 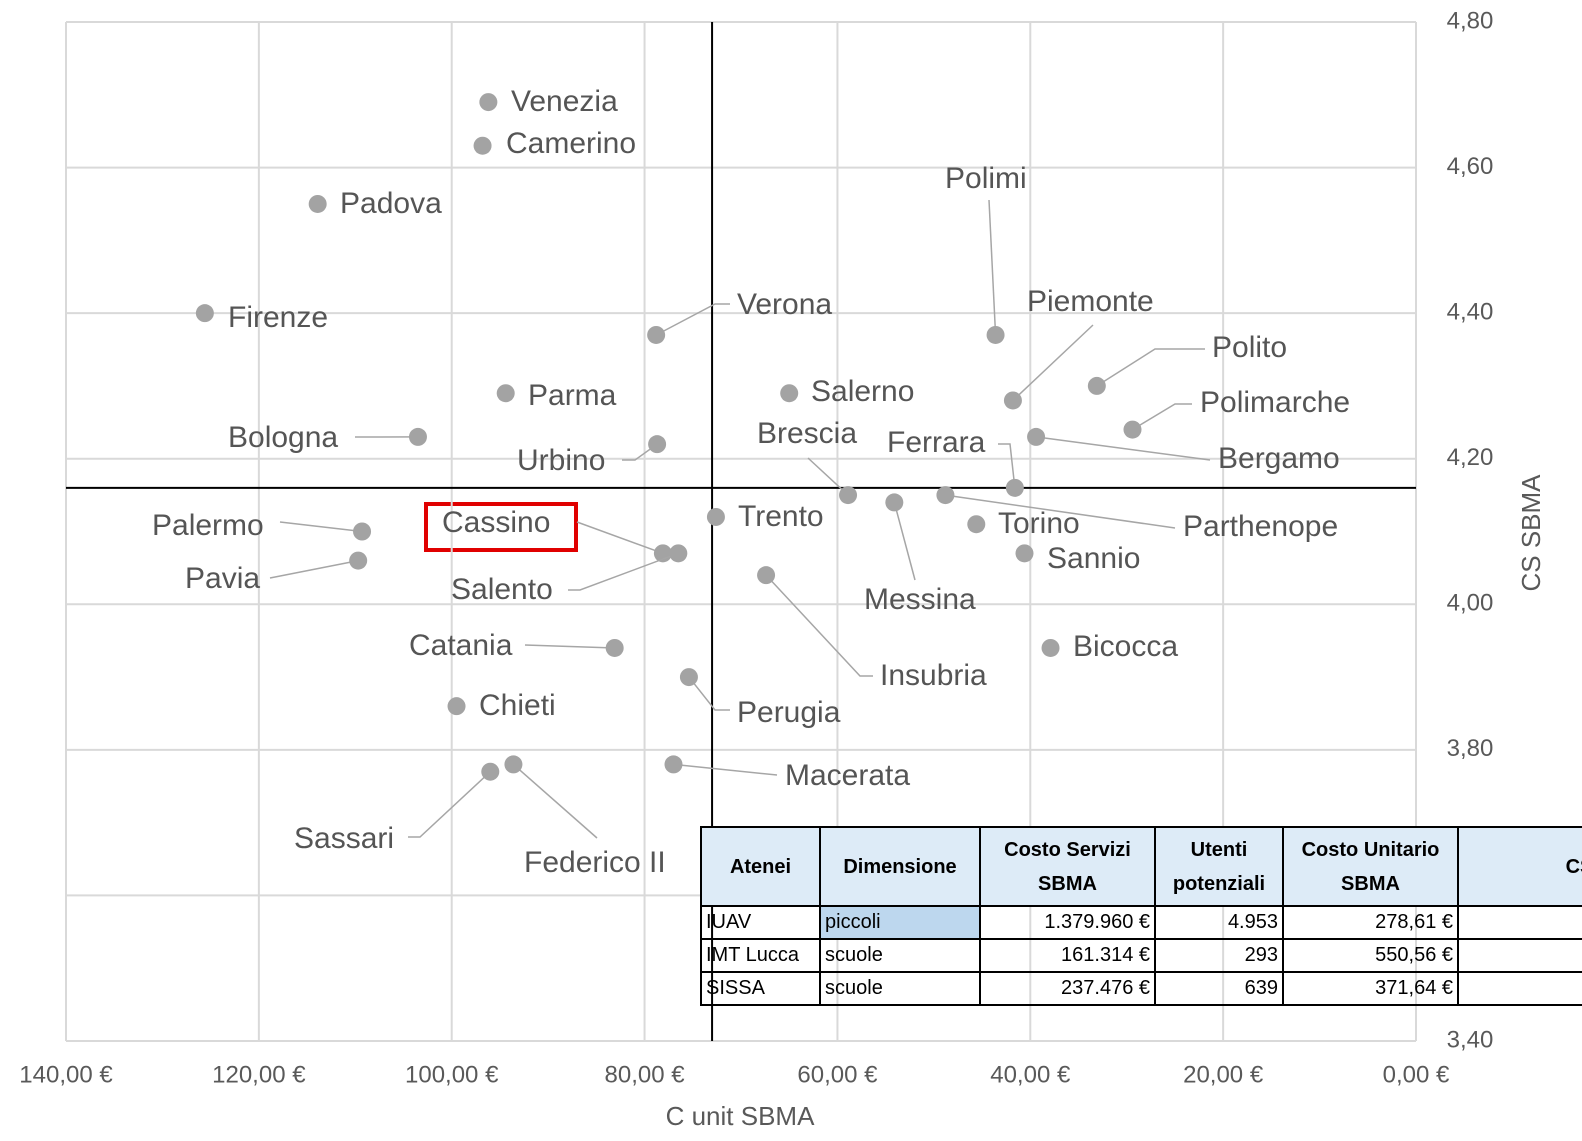 What do you see at coordinates (1067, 866) in the screenshot?
I see `column-header: Costo Servizi SBMA` at bounding box center [1067, 866].